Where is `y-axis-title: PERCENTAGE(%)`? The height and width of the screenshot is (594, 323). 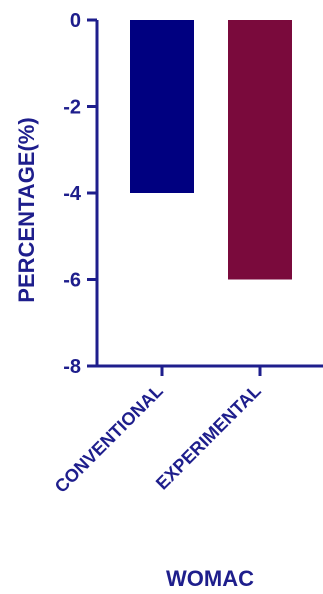
y-axis-title: PERCENTAGE(%) is located at coordinates (26, 209).